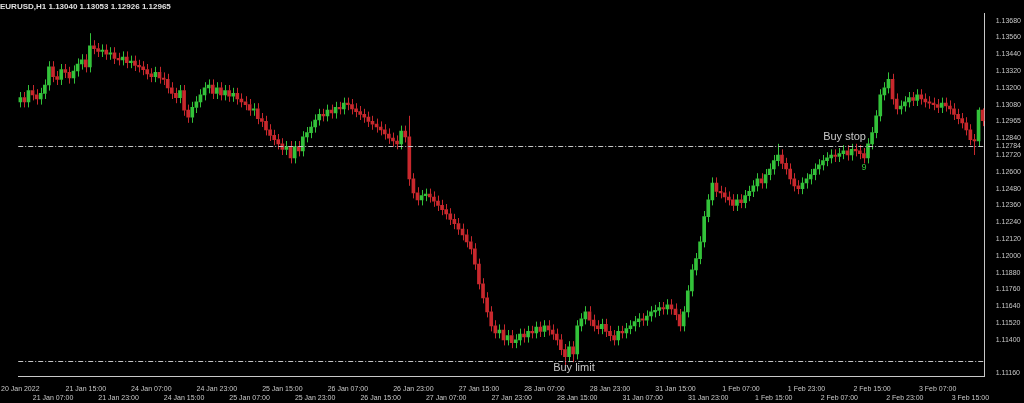 This screenshot has height=403, width=1024. Describe the element at coordinates (574, 367) in the screenshot. I see `ref-line-label: Buy limit` at that location.